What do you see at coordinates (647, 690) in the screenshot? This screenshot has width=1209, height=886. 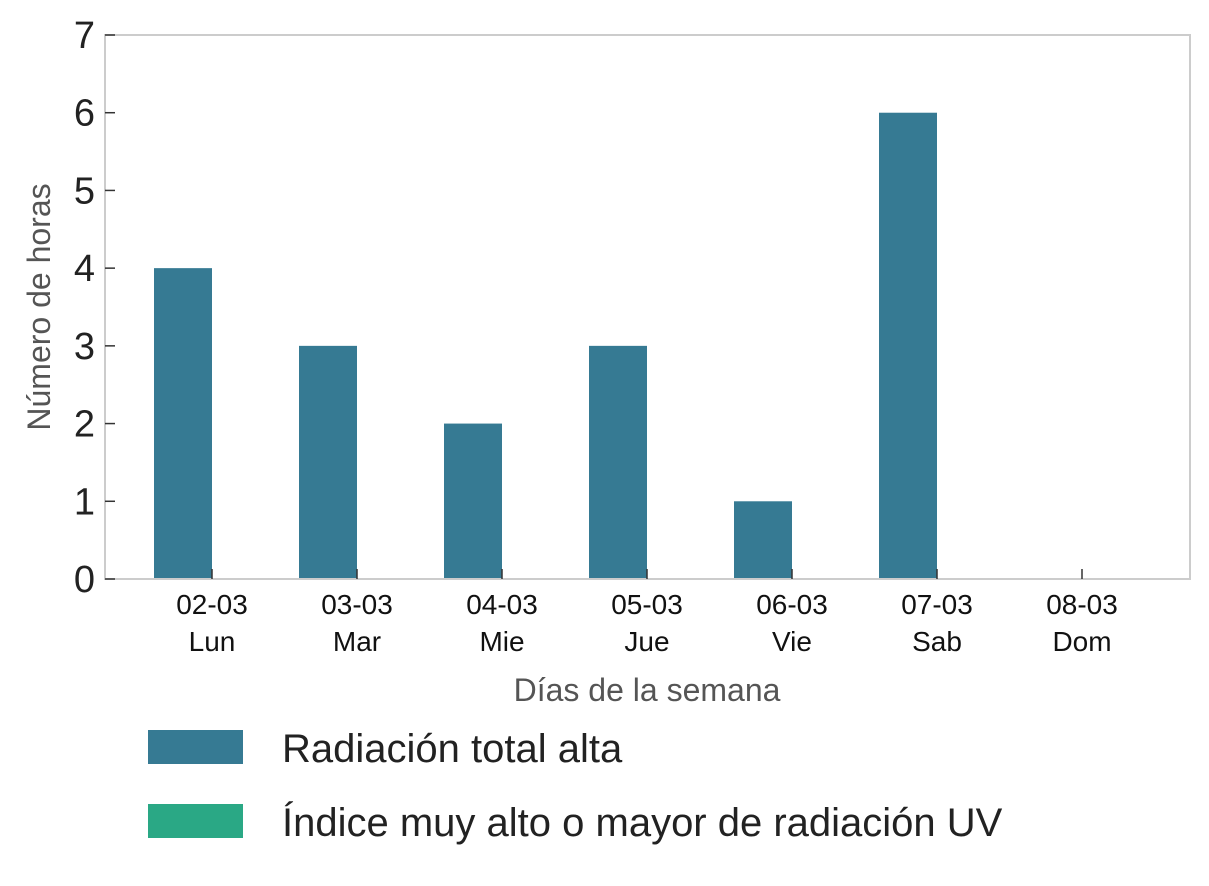 I see `x-axis-label: Días de la semana` at bounding box center [647, 690].